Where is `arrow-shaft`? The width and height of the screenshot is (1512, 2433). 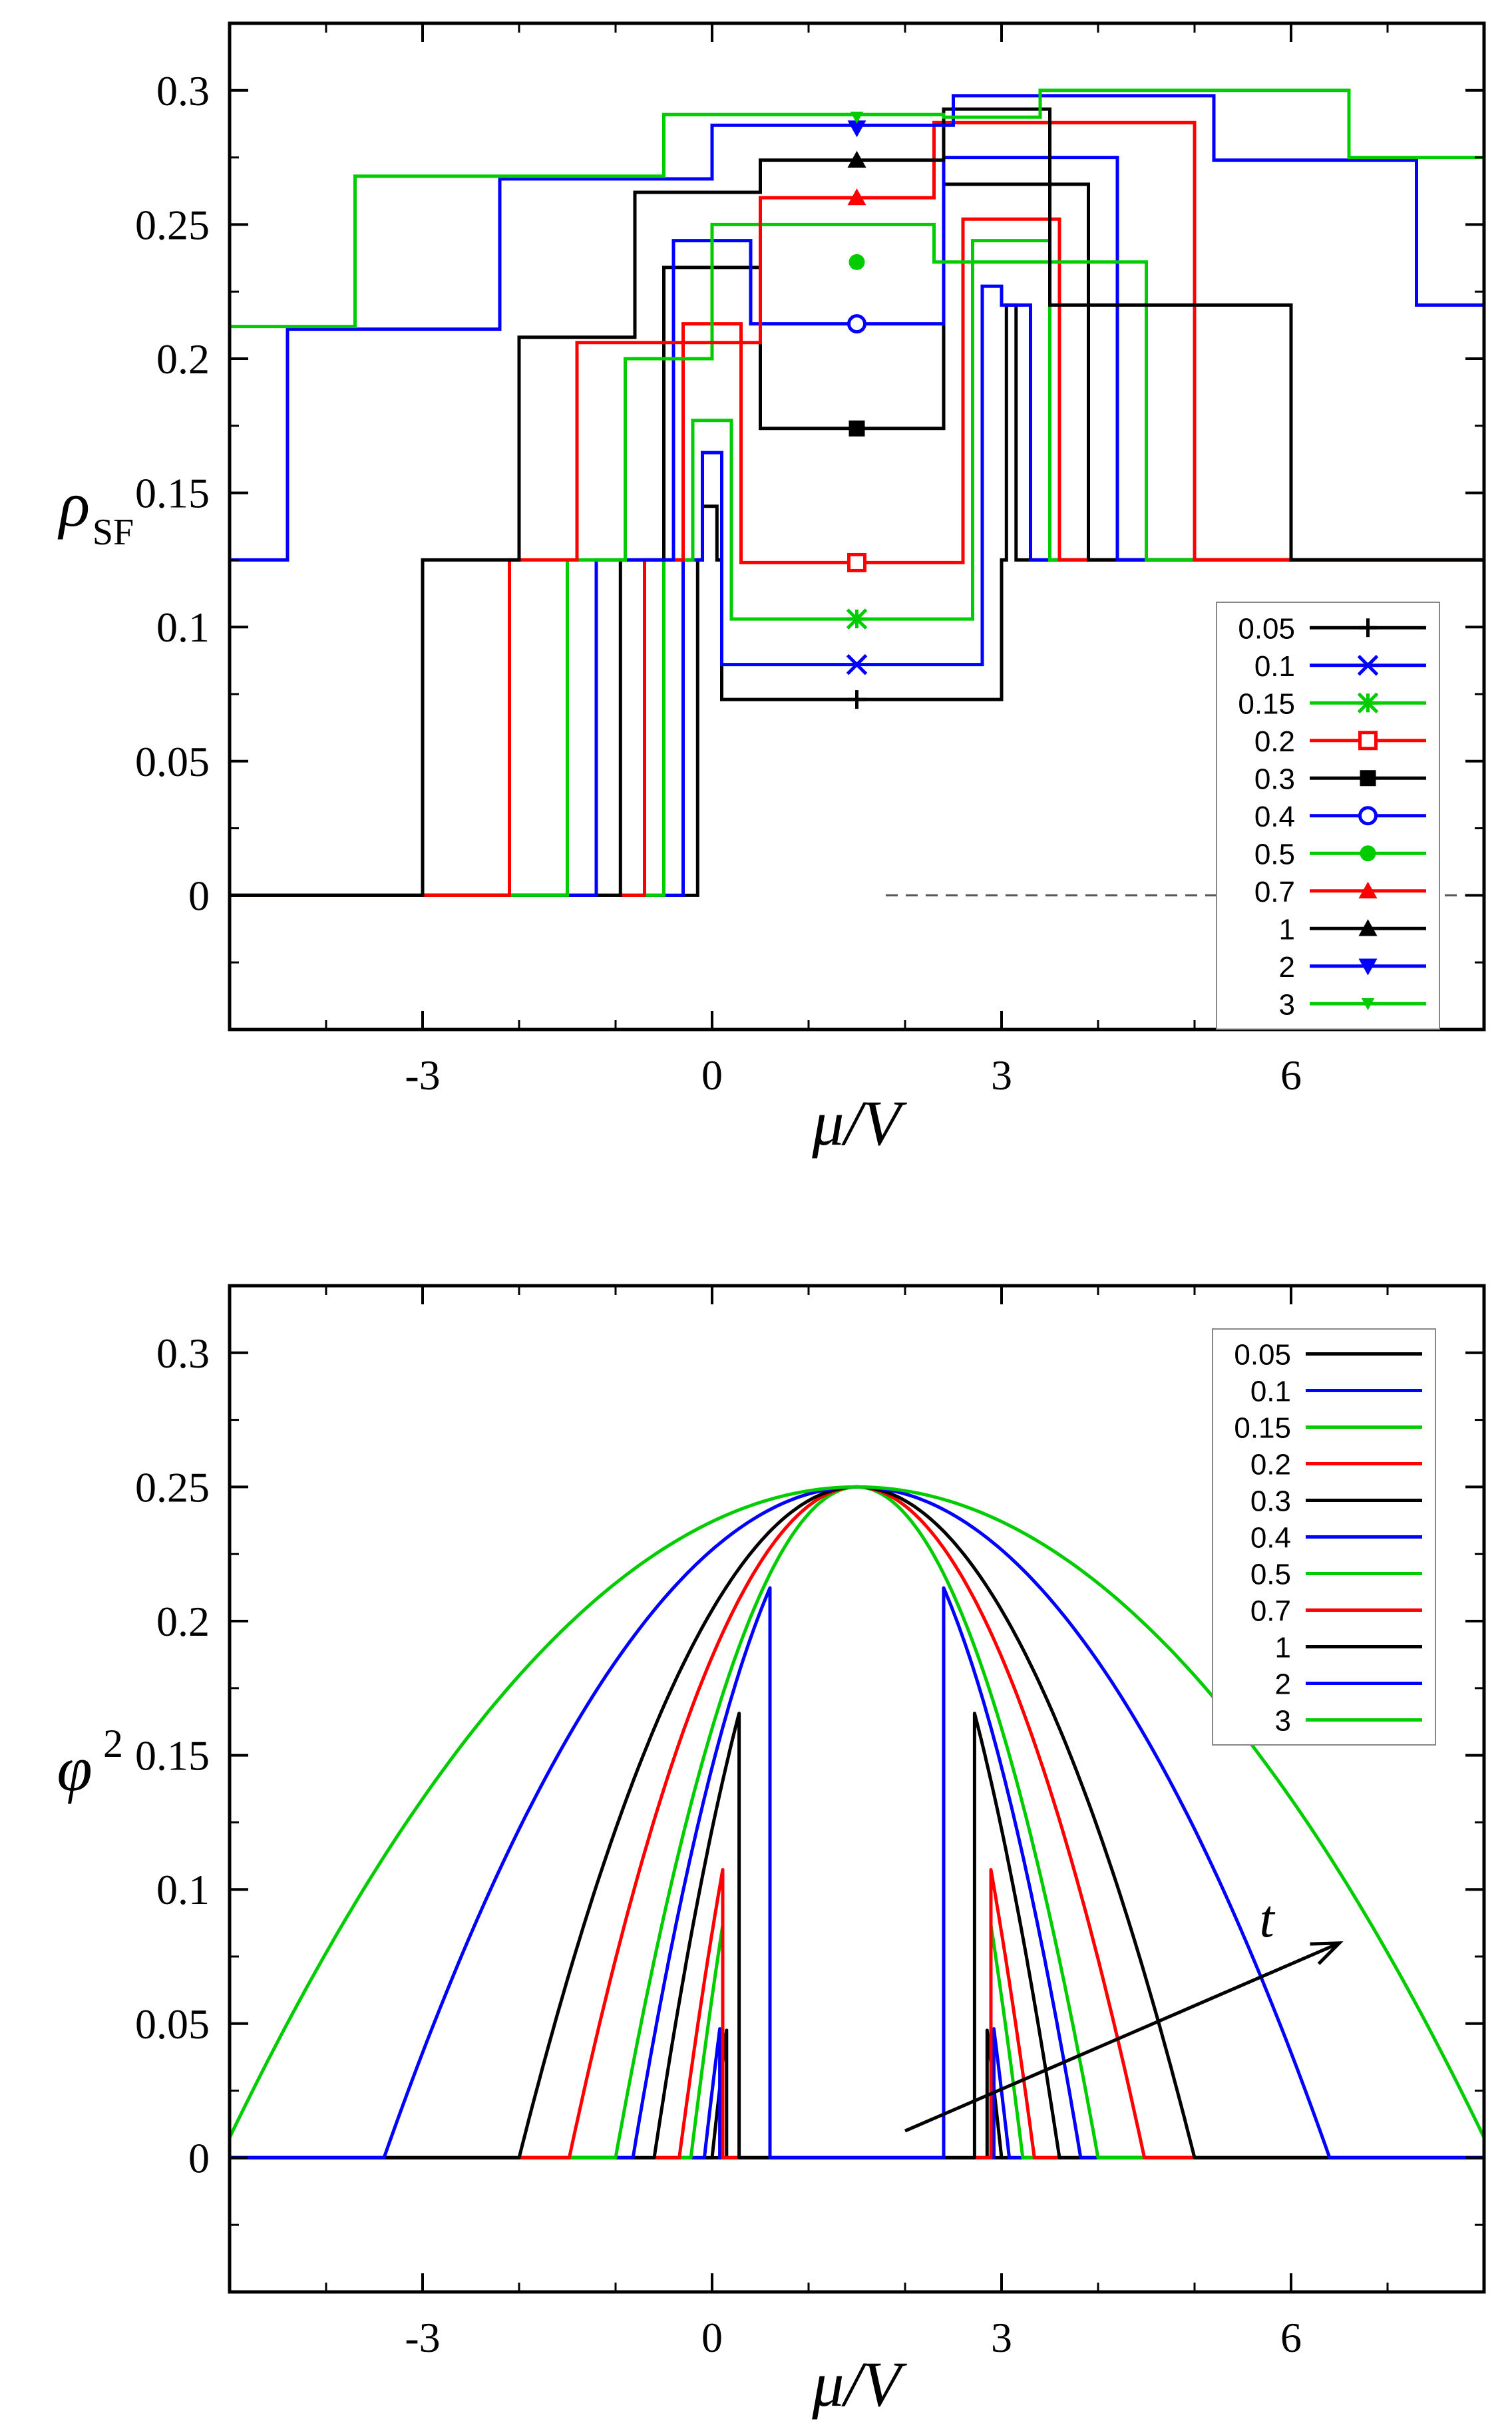
arrow-shaft is located at coordinates (1122, 2037).